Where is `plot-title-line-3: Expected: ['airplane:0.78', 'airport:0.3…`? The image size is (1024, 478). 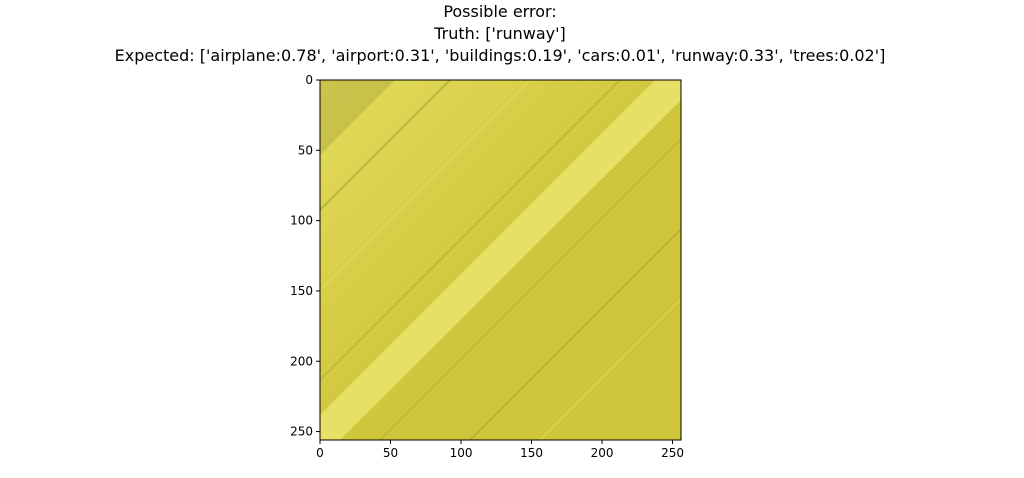
plot-title-line-3: Expected: ['airplane:0.78', 'airport:0.3… is located at coordinates (500, 55).